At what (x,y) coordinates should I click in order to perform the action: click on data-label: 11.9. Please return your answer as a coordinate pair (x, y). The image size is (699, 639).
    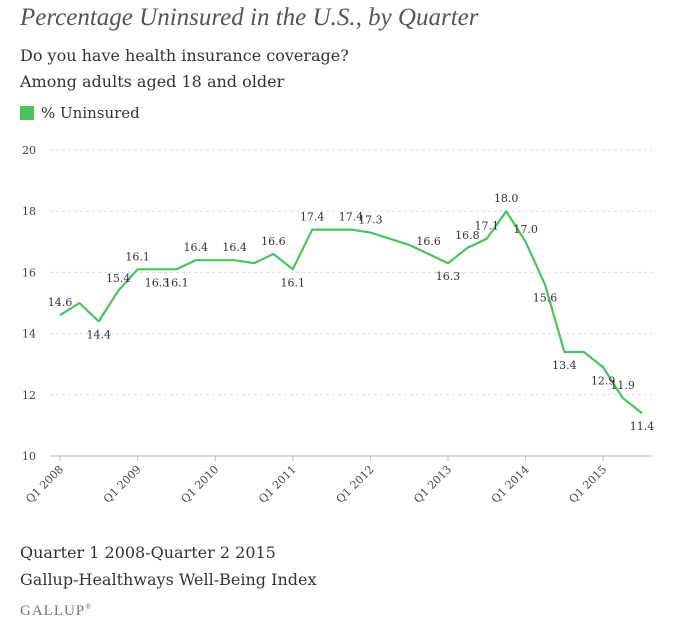
    Looking at the image, I should click on (622, 385).